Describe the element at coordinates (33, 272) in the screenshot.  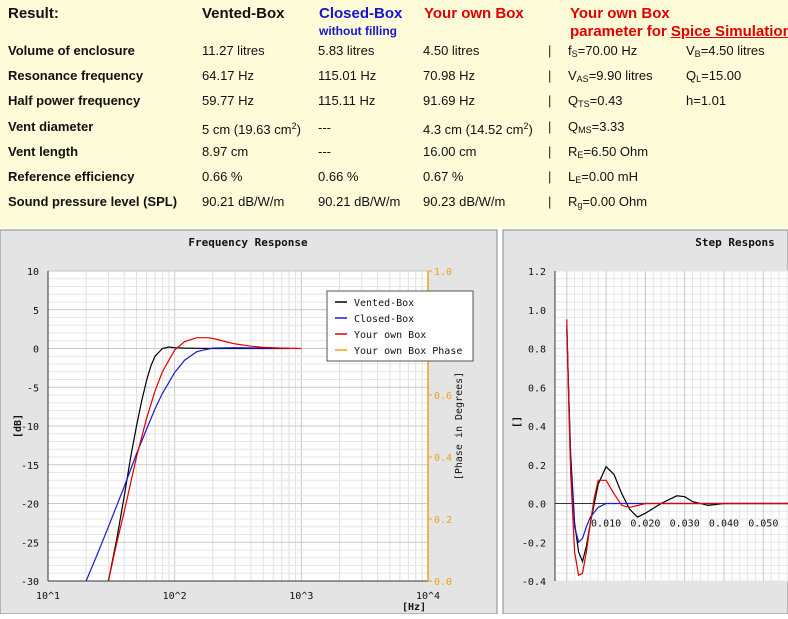
I see `y-tick-label: 10` at that location.